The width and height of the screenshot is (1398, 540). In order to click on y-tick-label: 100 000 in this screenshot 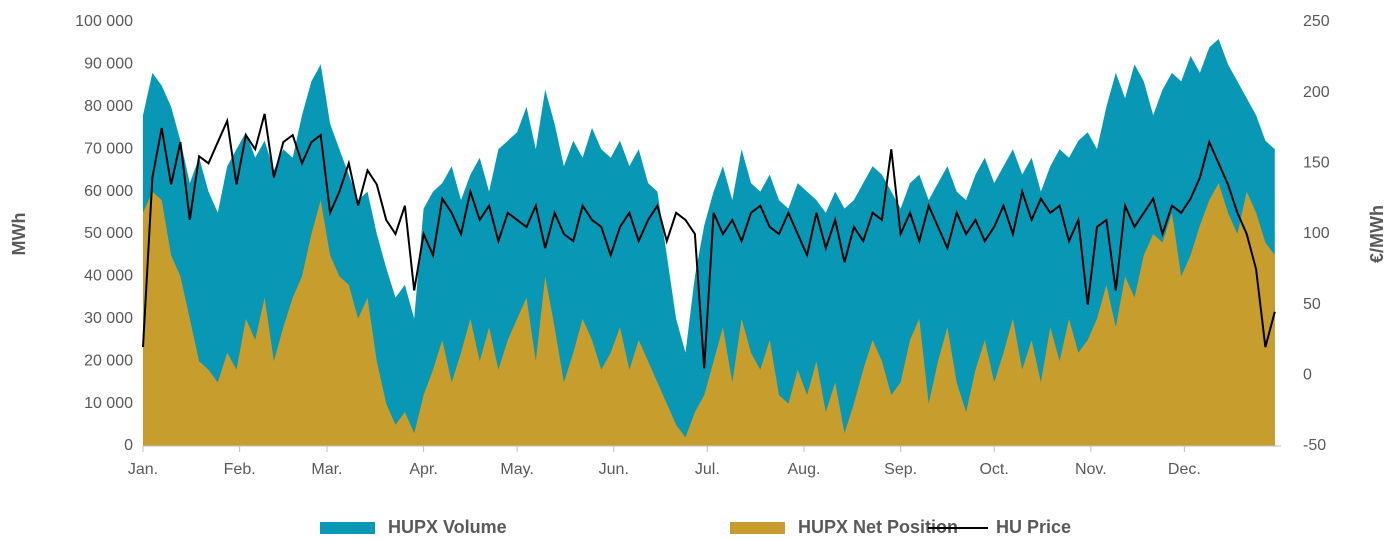, I will do `click(104, 21)`.